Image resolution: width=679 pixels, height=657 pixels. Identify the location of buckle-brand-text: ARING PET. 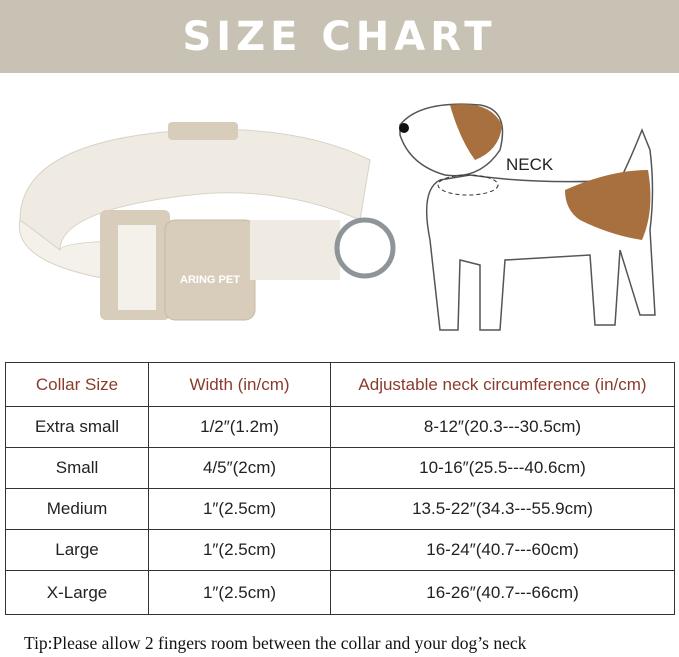
(210, 280).